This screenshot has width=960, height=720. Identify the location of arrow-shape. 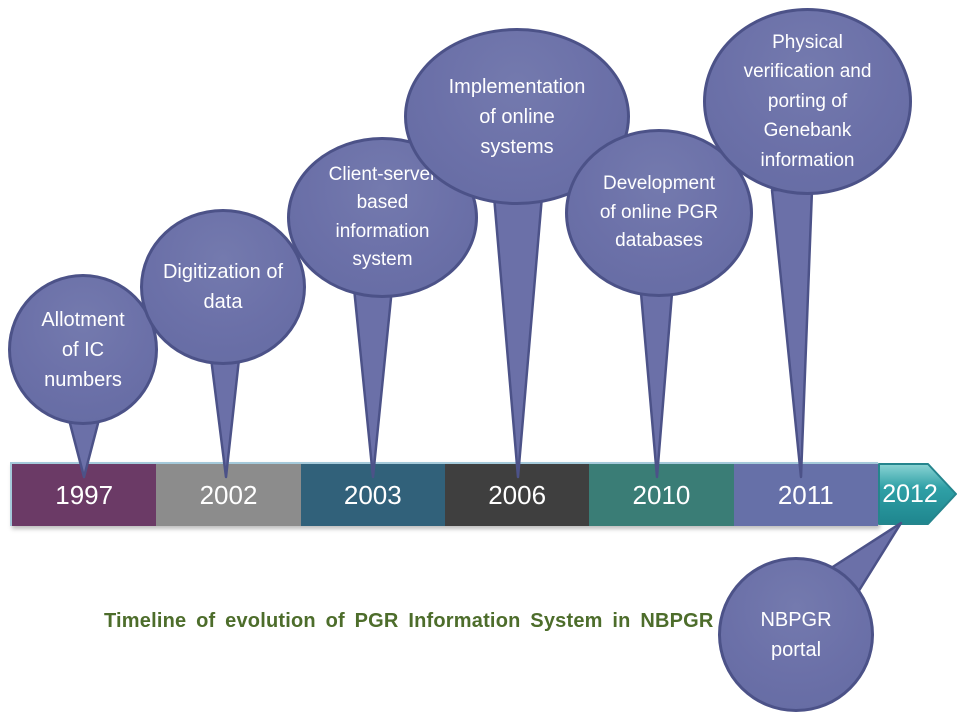
(917, 494).